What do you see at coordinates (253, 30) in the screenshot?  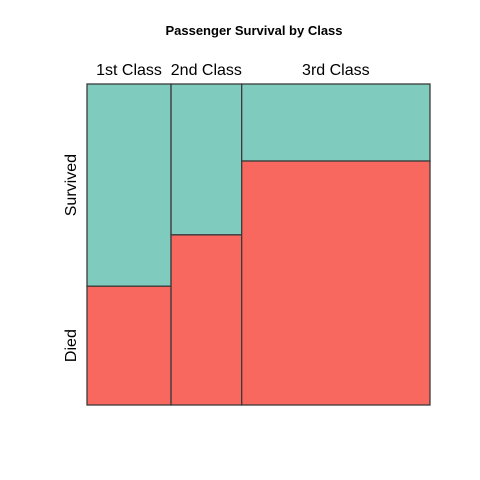 I see `chart-title: Passenger Survival by Class` at bounding box center [253, 30].